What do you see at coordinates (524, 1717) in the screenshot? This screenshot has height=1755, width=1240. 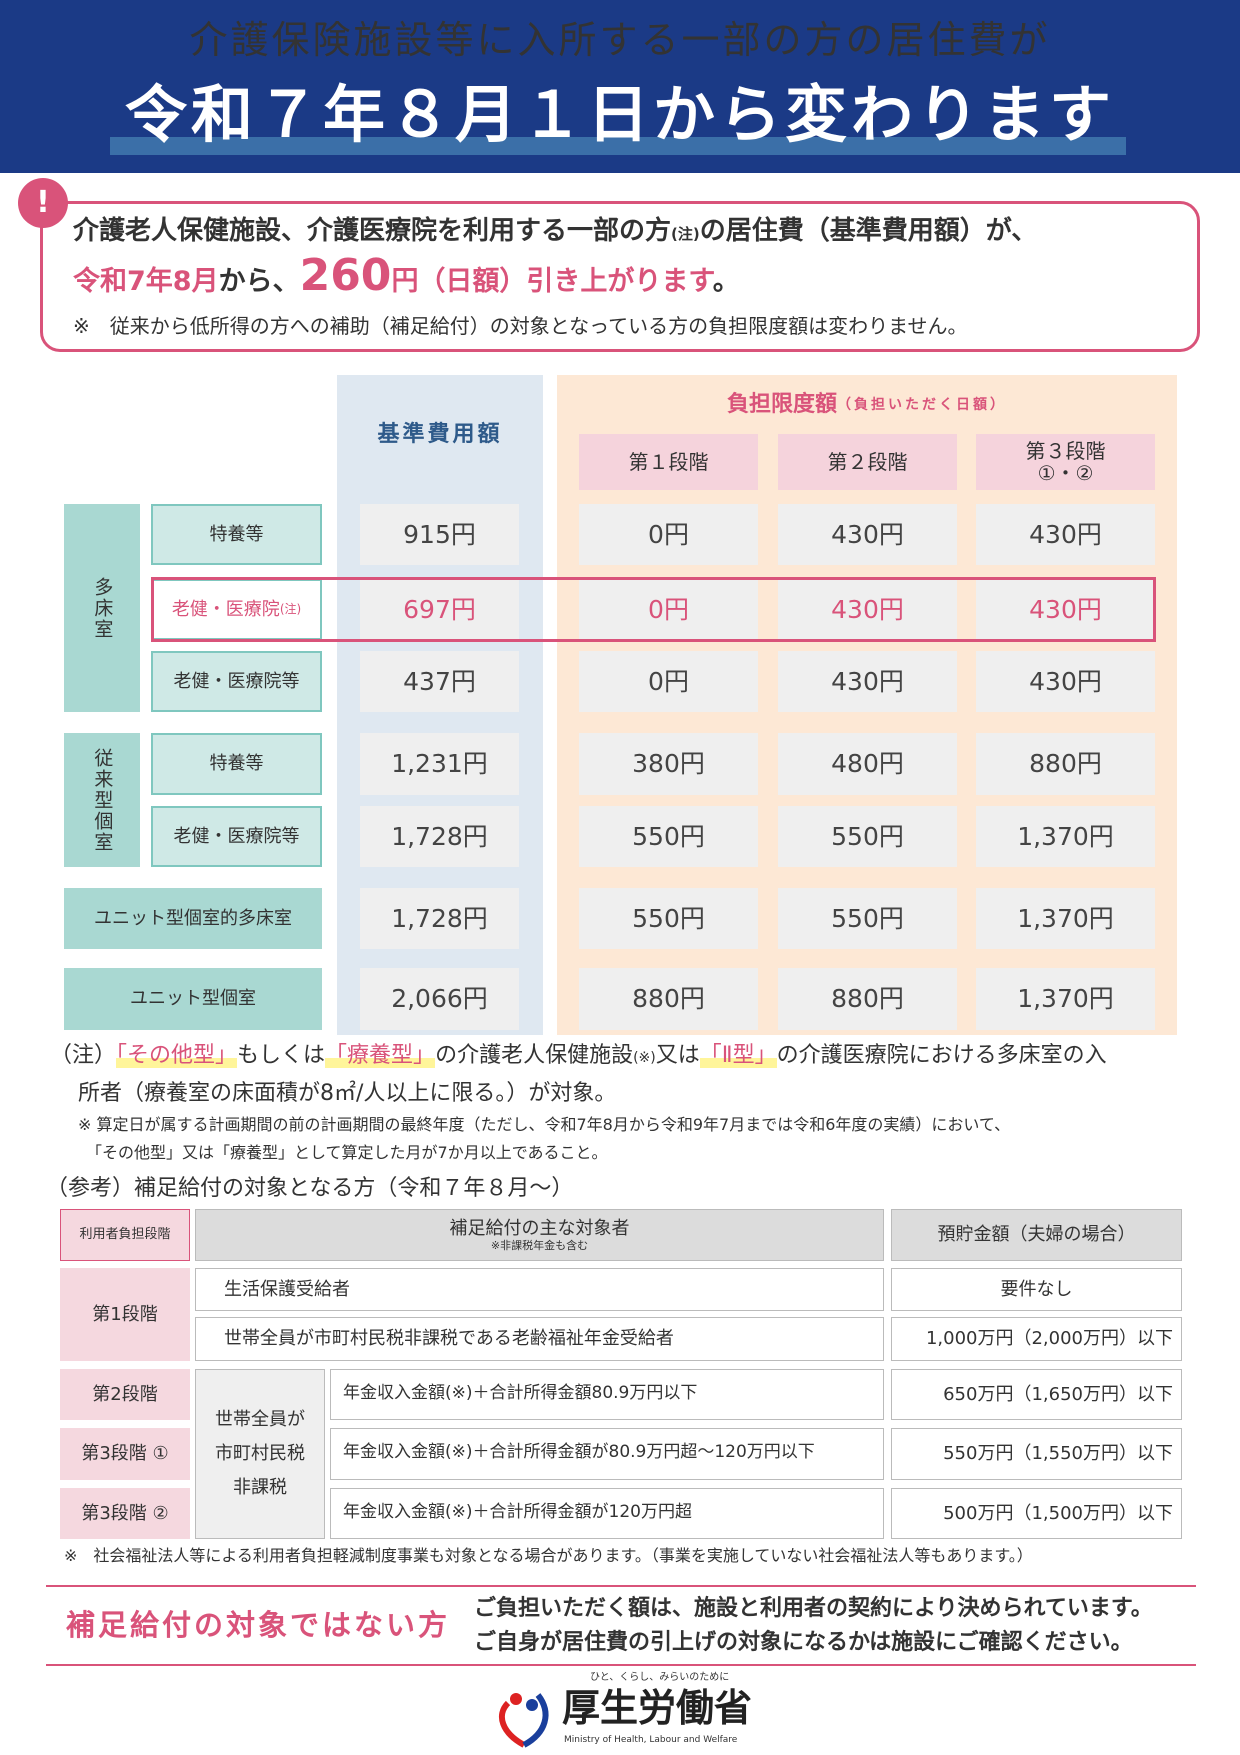 I see `mhlw-logo-icon` at bounding box center [524, 1717].